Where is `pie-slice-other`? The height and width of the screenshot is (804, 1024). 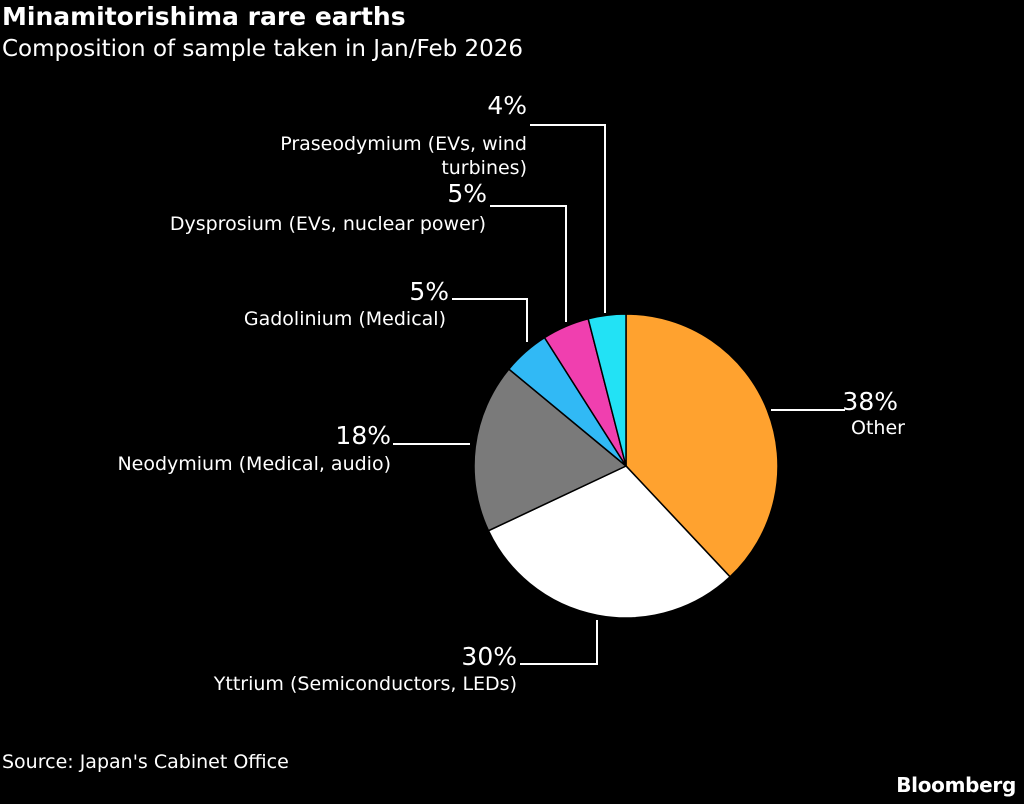 pie-slice-other is located at coordinates (702, 445).